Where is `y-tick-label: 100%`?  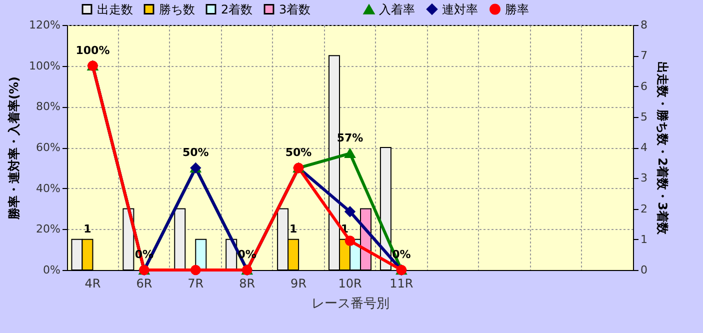 y-tick-label: 100% is located at coordinates (44, 65).